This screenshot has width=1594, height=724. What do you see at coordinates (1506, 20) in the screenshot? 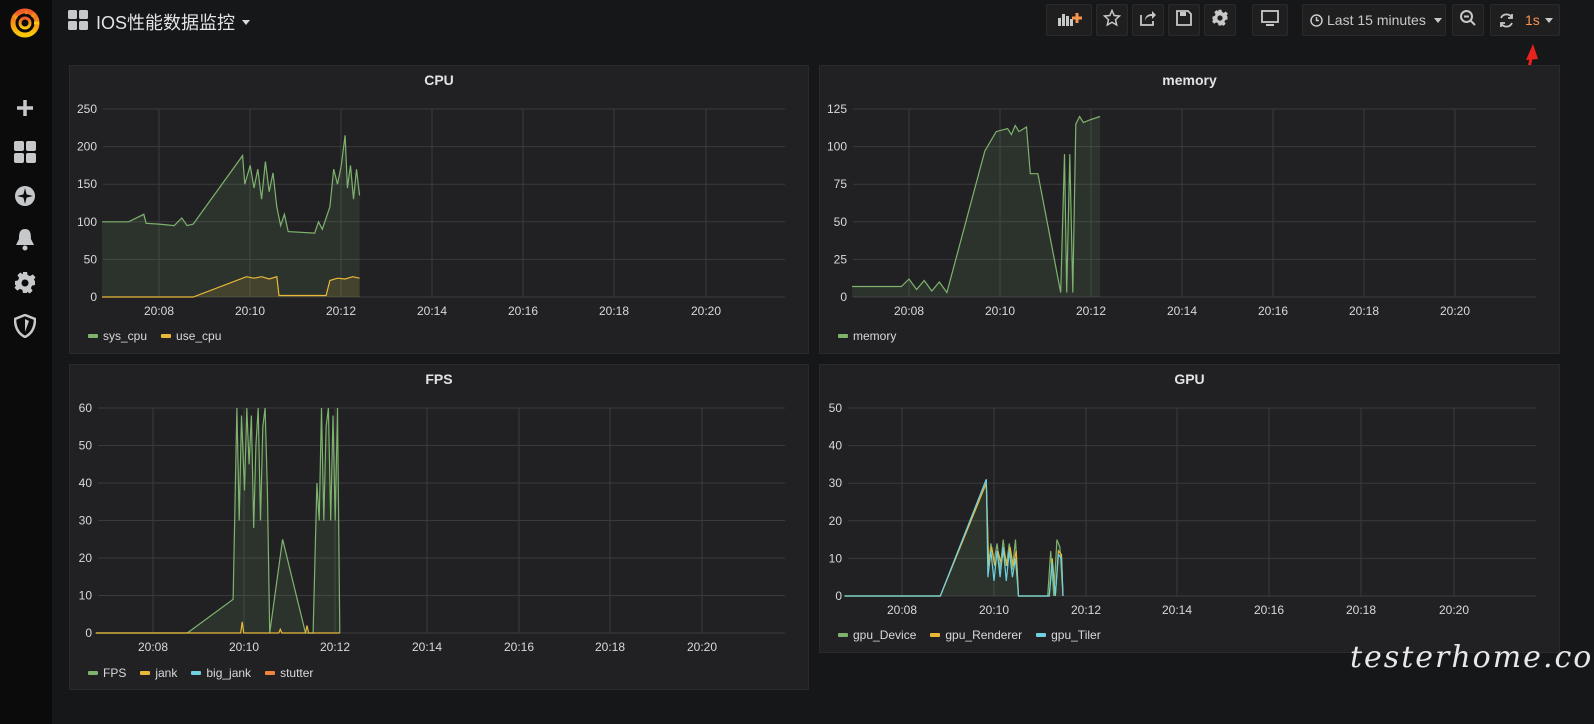
I see `refresh-icon` at bounding box center [1506, 20].